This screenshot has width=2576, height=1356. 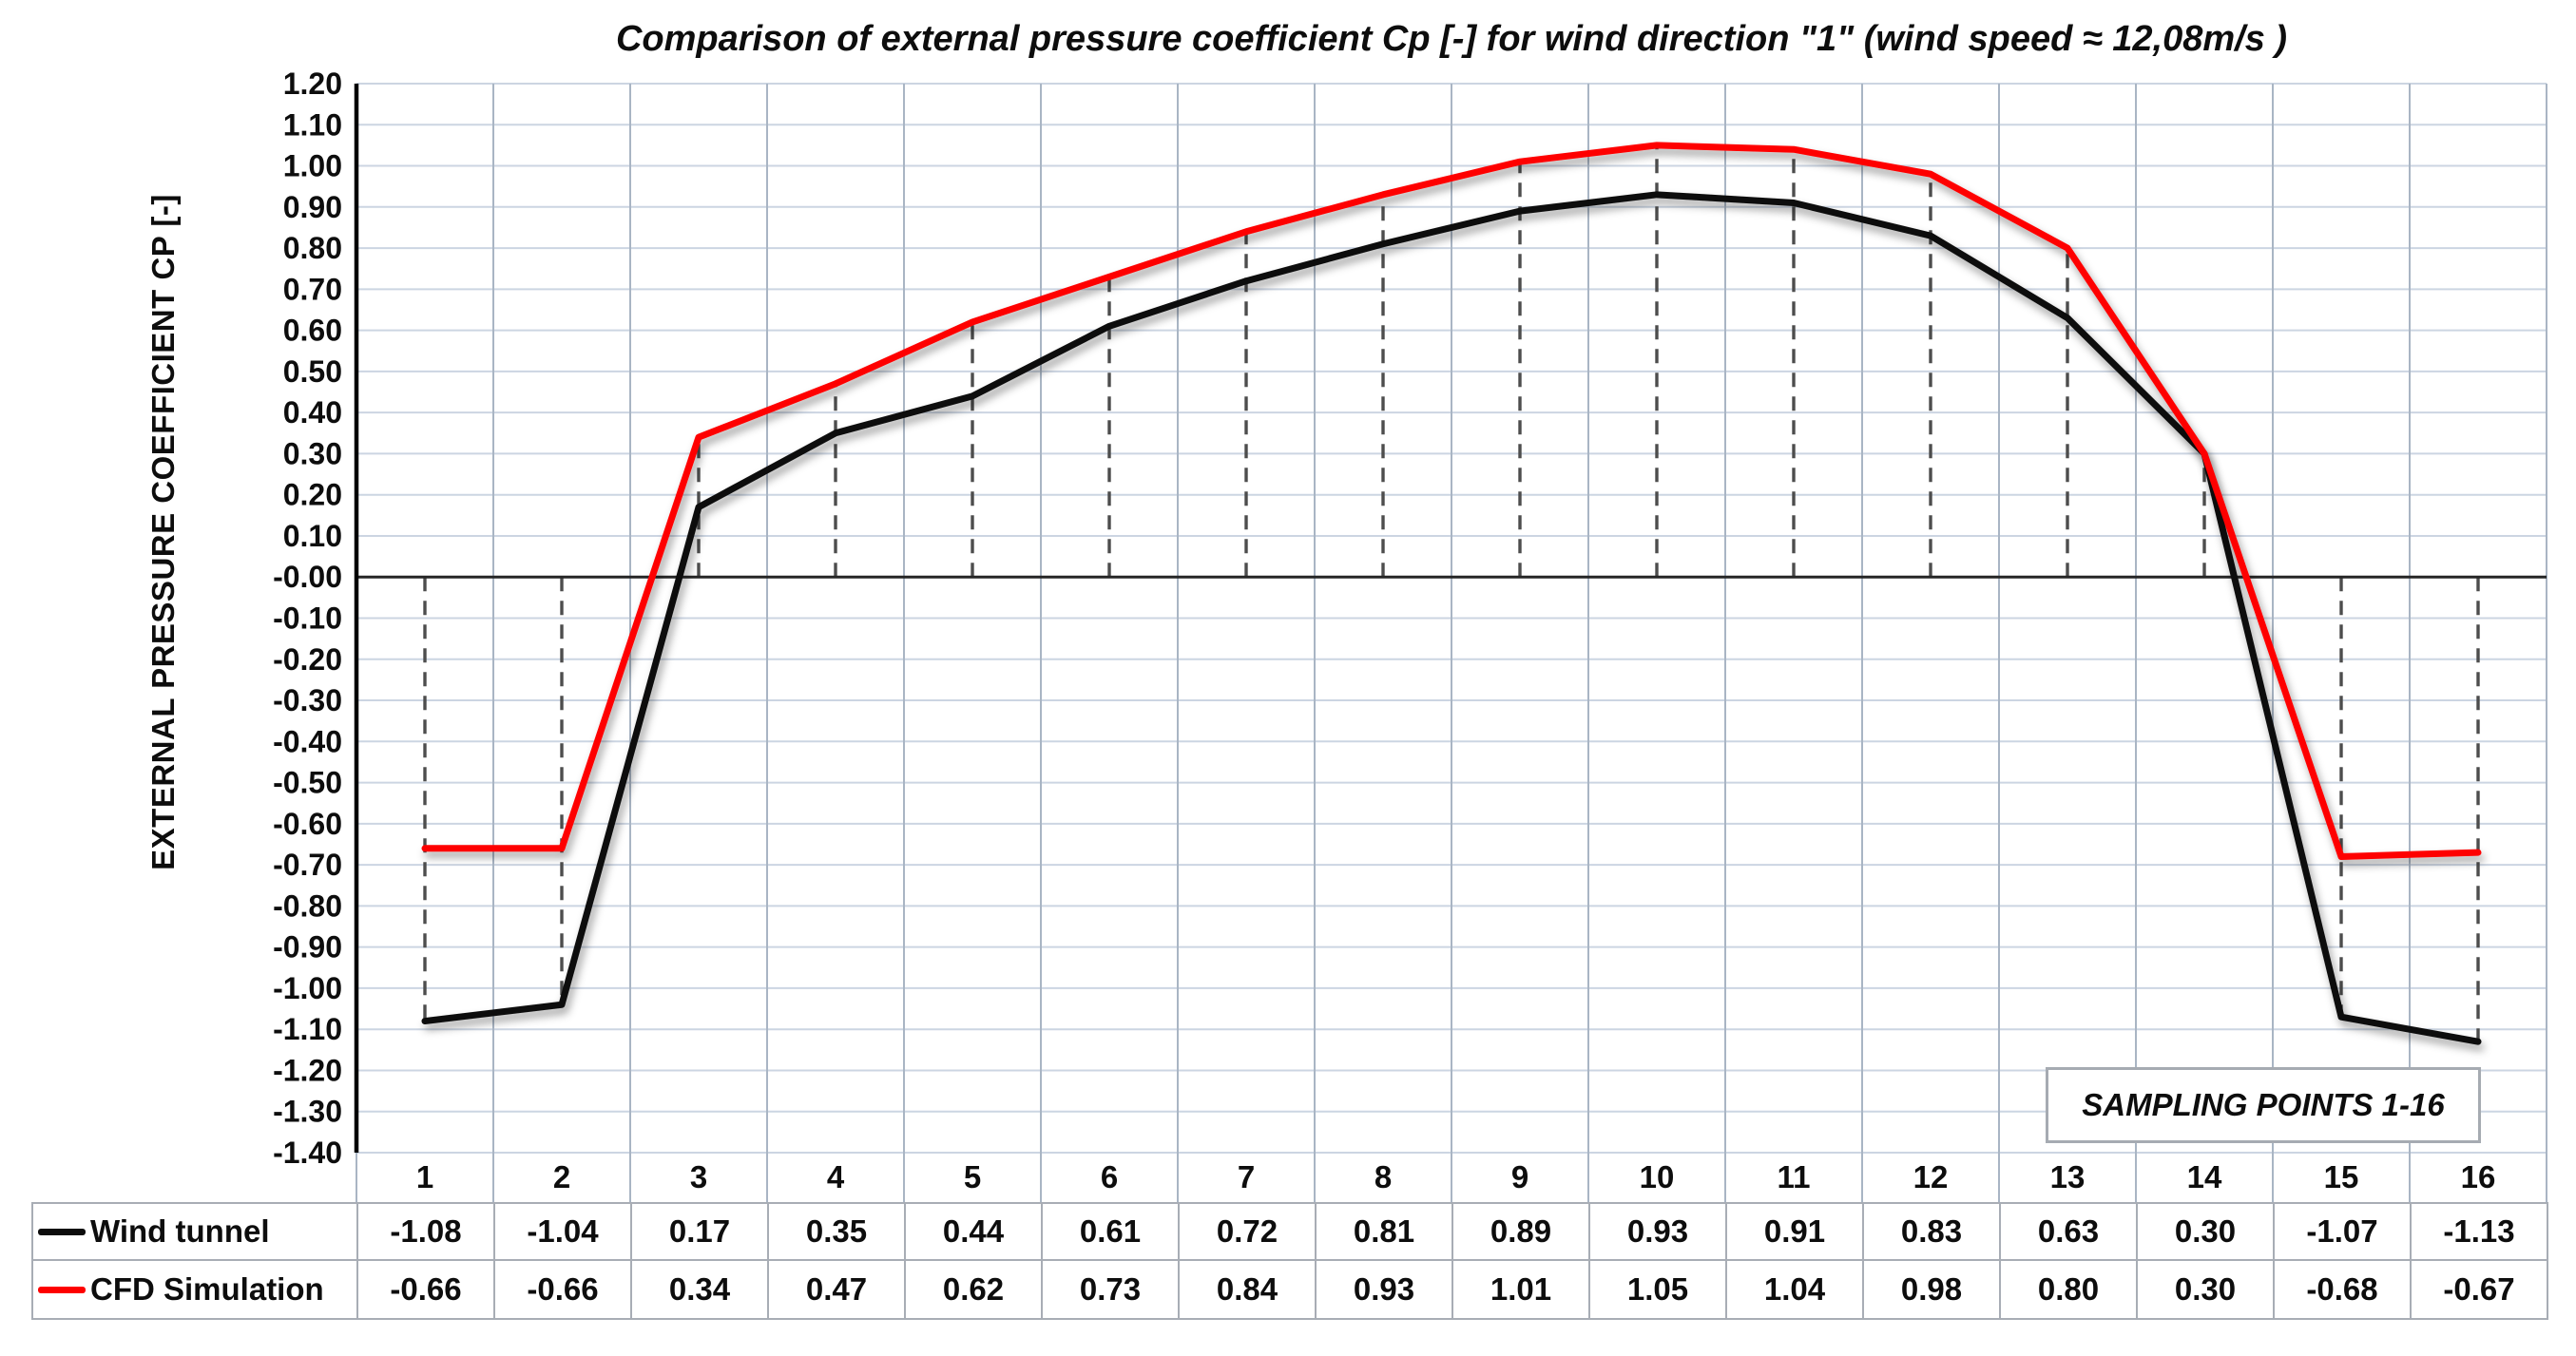 I want to click on value-cell: 0.84, so click(x=1248, y=1290).